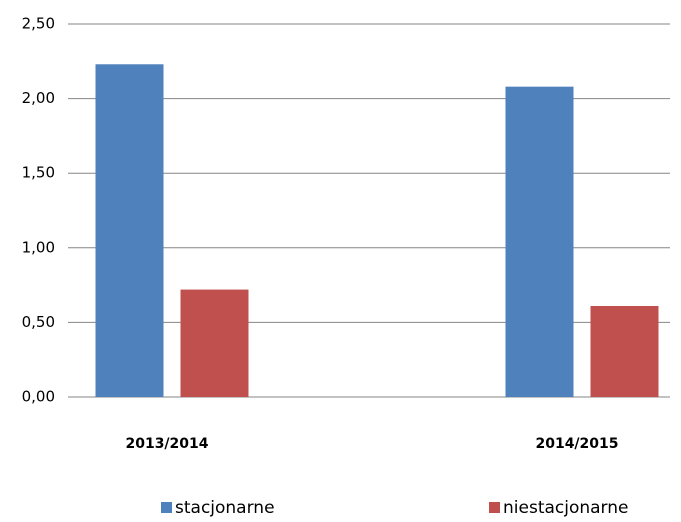 Image resolution: width=681 pixels, height=522 pixels. What do you see at coordinates (565, 508) in the screenshot?
I see `legend-label: niestacjonarne` at bounding box center [565, 508].